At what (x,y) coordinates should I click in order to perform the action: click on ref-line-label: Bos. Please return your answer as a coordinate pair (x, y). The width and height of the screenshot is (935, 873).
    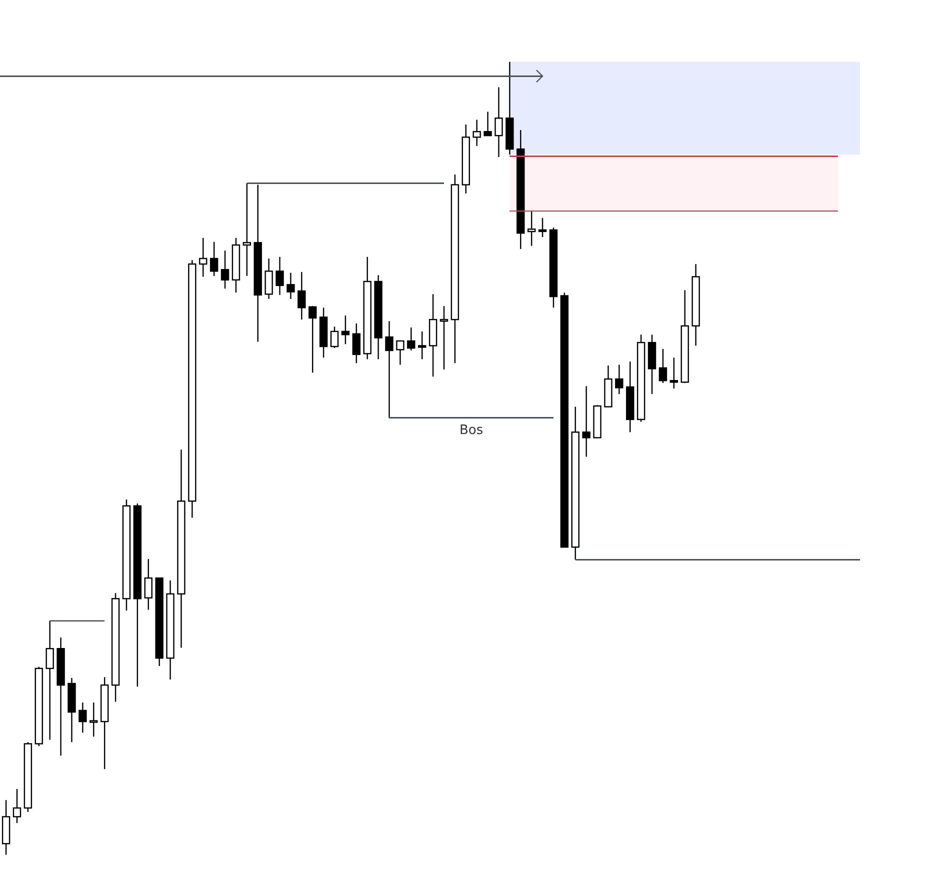
    Looking at the image, I should click on (472, 430).